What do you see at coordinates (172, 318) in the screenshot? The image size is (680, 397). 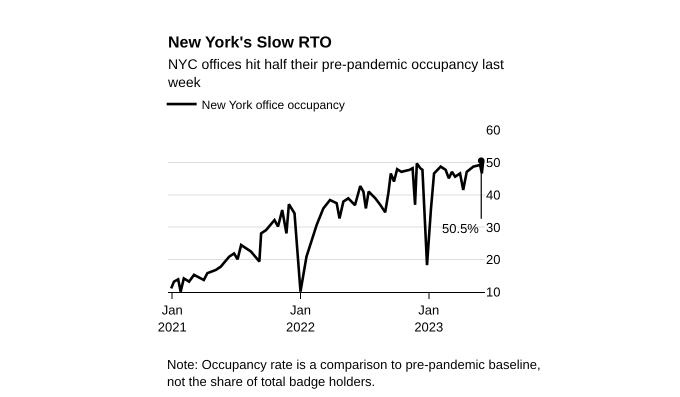 I see `x-tick-label: Jan 2021` at bounding box center [172, 318].